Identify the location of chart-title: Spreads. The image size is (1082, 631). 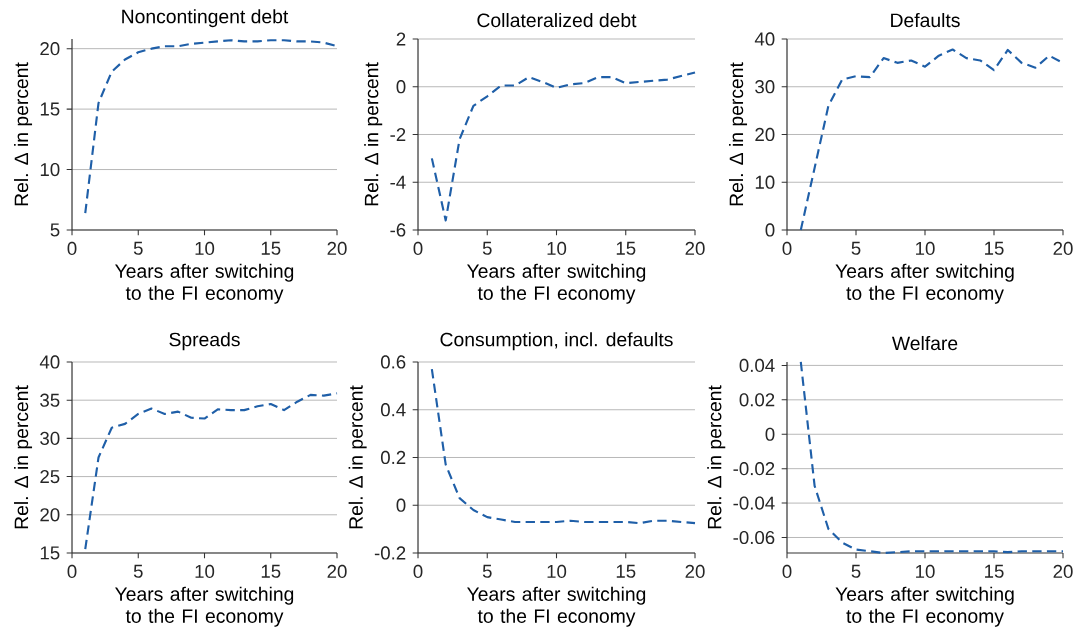
(204, 341).